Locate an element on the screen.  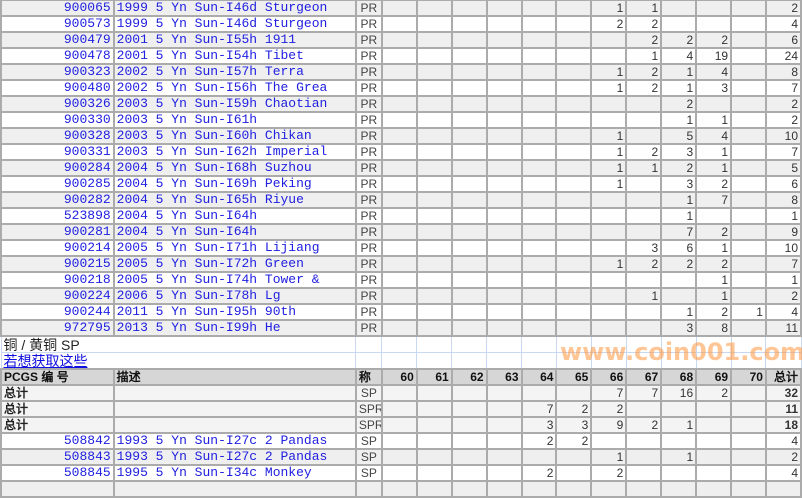
coin-description-link: 2011 5 Yn Sun-I95h 90th is located at coordinates (234, 312).